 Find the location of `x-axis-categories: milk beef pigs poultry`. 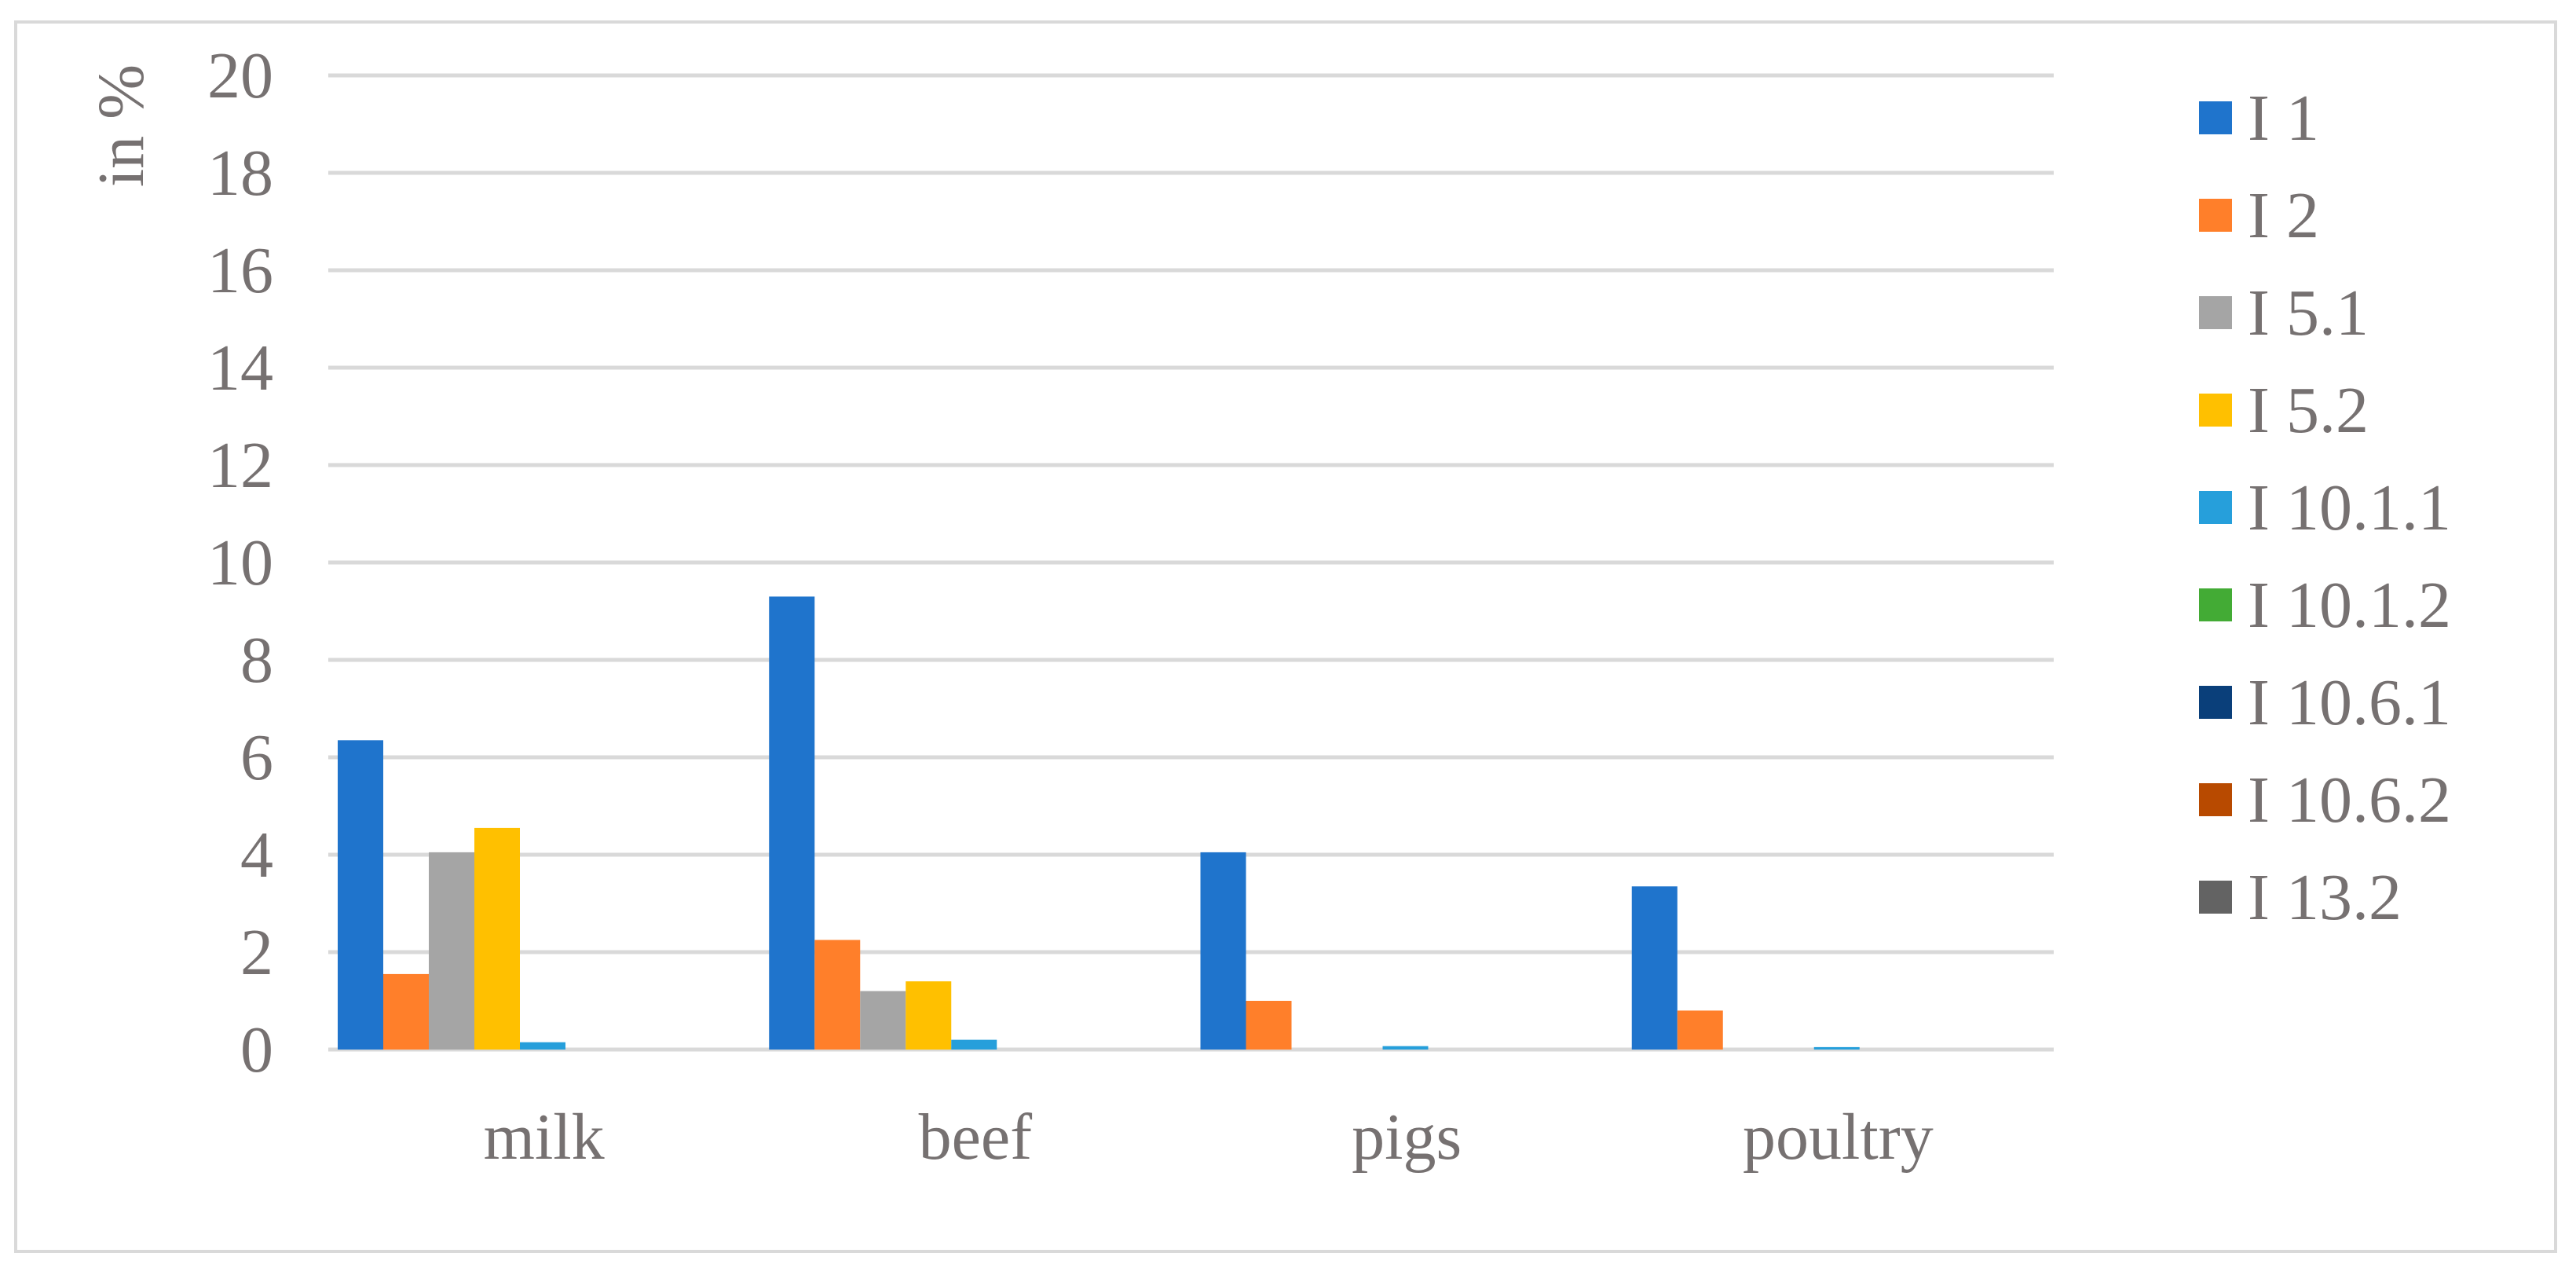

x-axis-categories: milk beef pigs poultry is located at coordinates (1209, 1137).